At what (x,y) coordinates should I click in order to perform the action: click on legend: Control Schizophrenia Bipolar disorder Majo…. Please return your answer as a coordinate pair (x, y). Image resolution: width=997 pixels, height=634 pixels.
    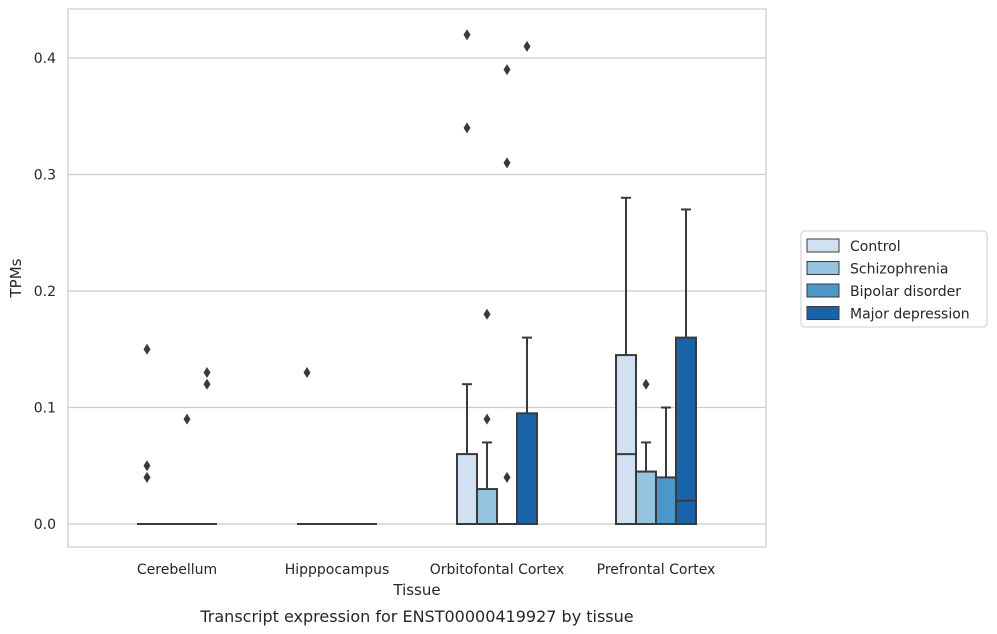
    Looking at the image, I should click on (894, 279).